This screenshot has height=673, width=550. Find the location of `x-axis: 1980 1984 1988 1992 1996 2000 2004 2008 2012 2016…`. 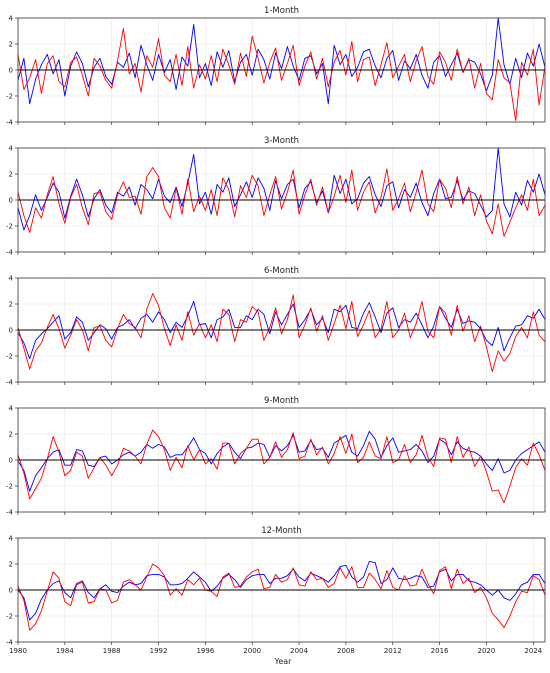

x-axis: 1980 1984 1988 1992 1996 2000 2004 2008 2012 2016… is located at coordinates (276, 651).